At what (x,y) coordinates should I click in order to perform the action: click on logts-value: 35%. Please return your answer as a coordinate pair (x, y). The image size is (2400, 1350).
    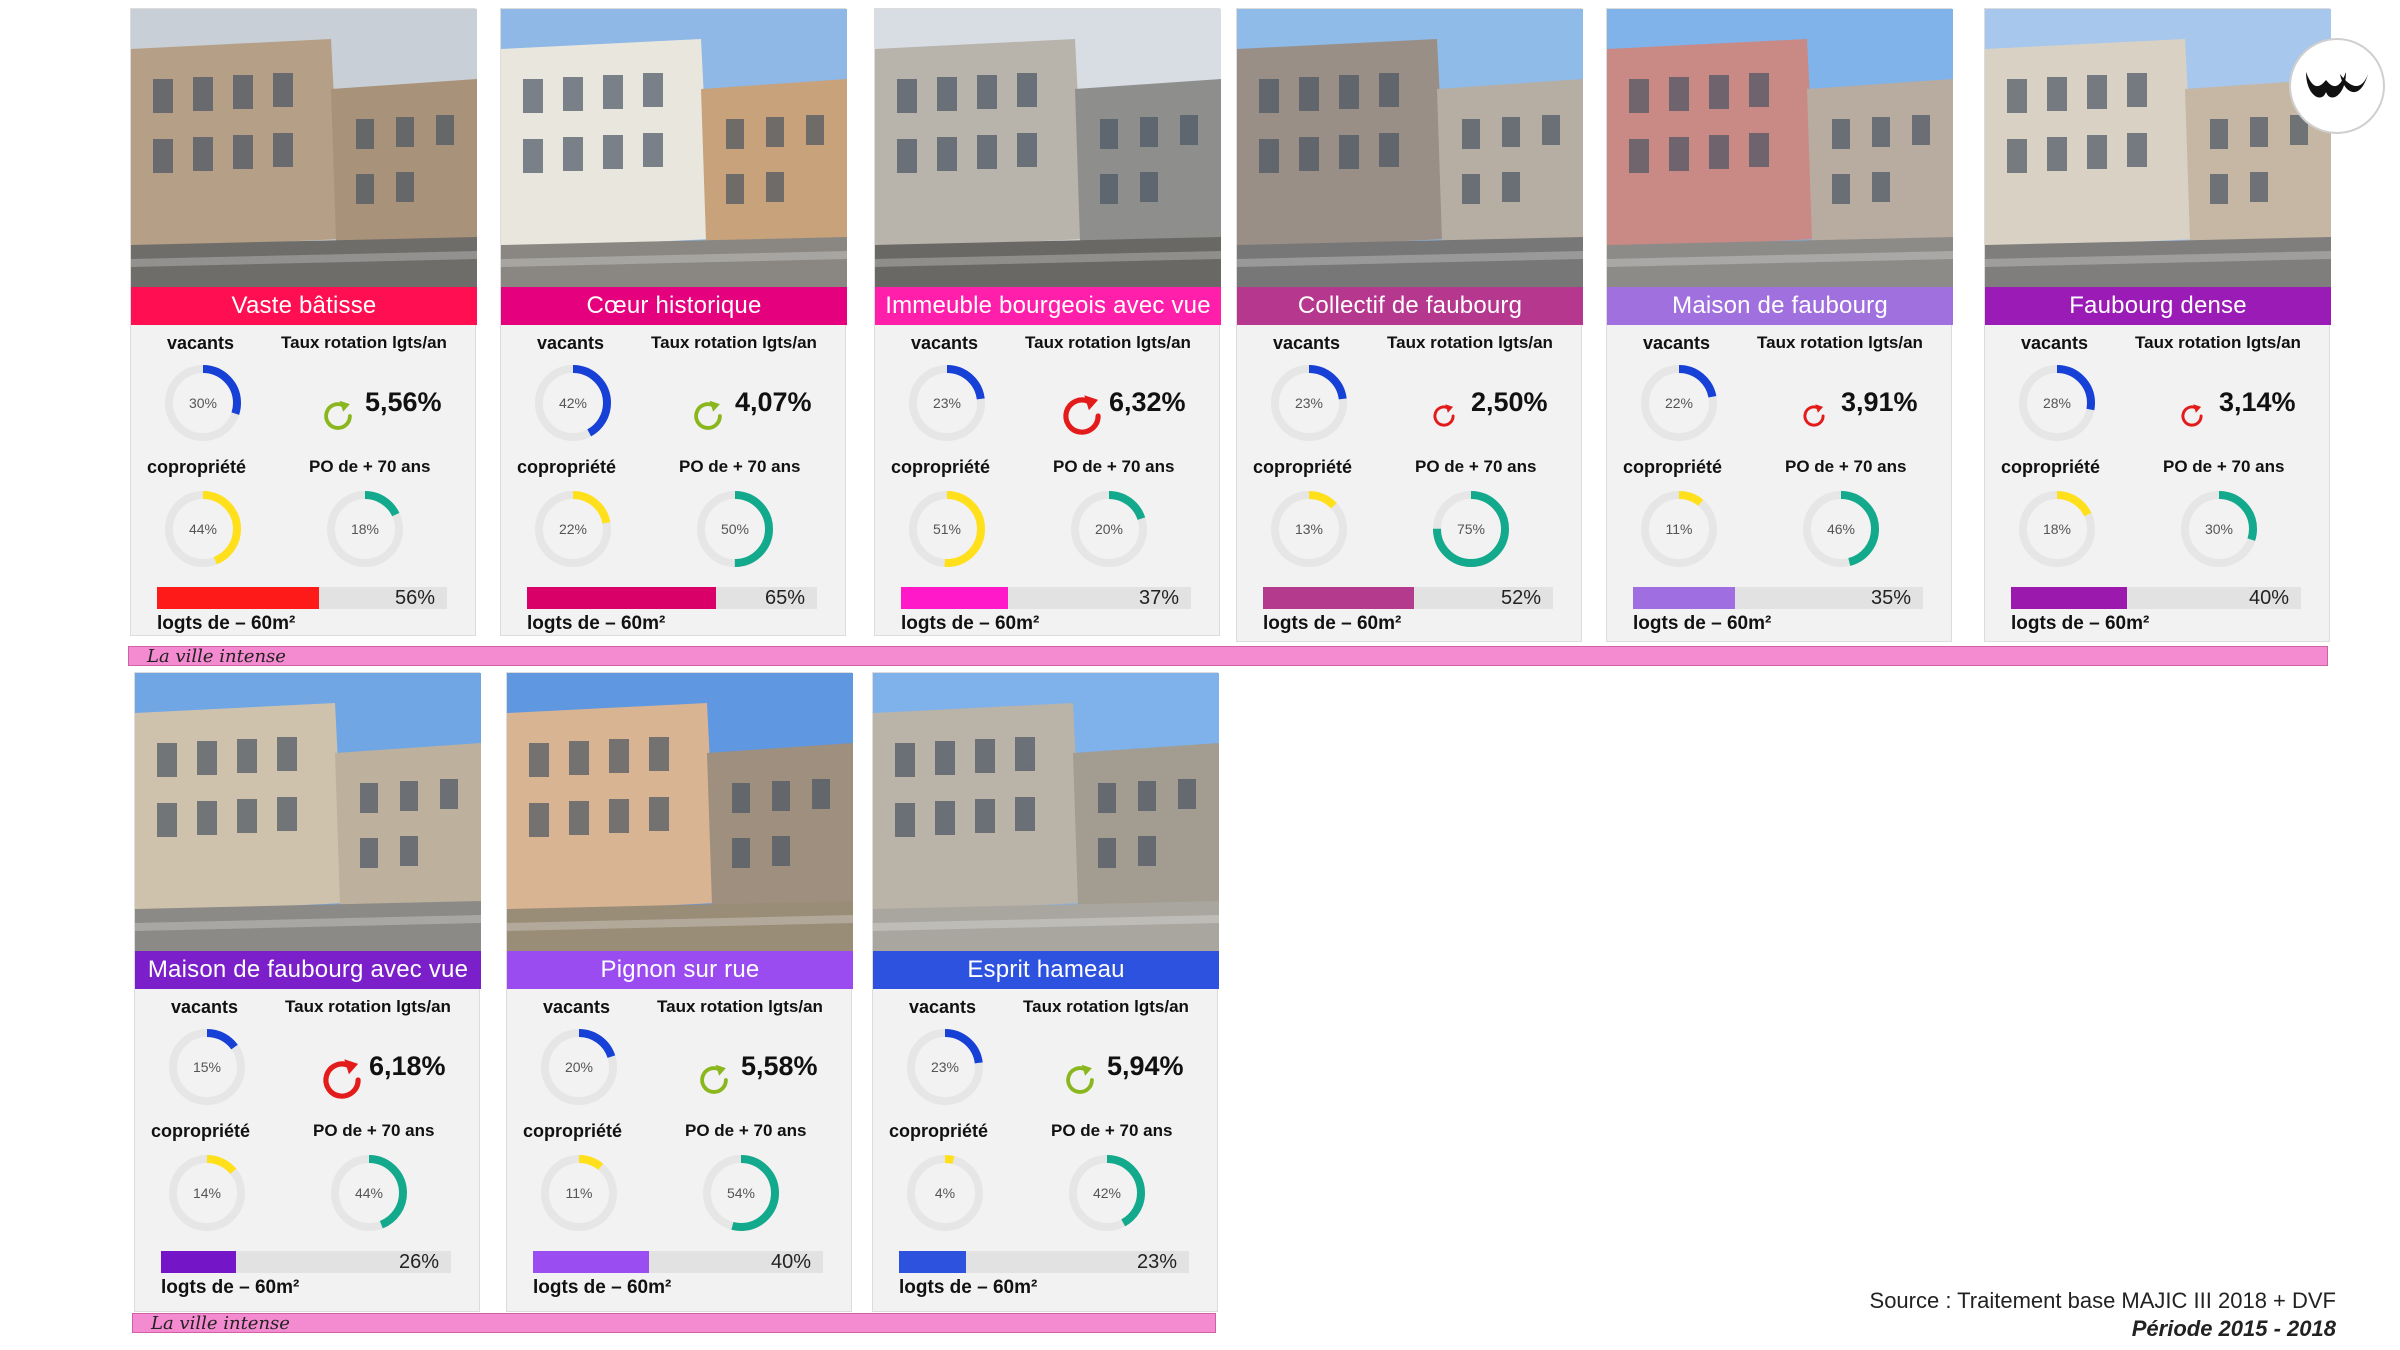
    Looking at the image, I should click on (1890, 598).